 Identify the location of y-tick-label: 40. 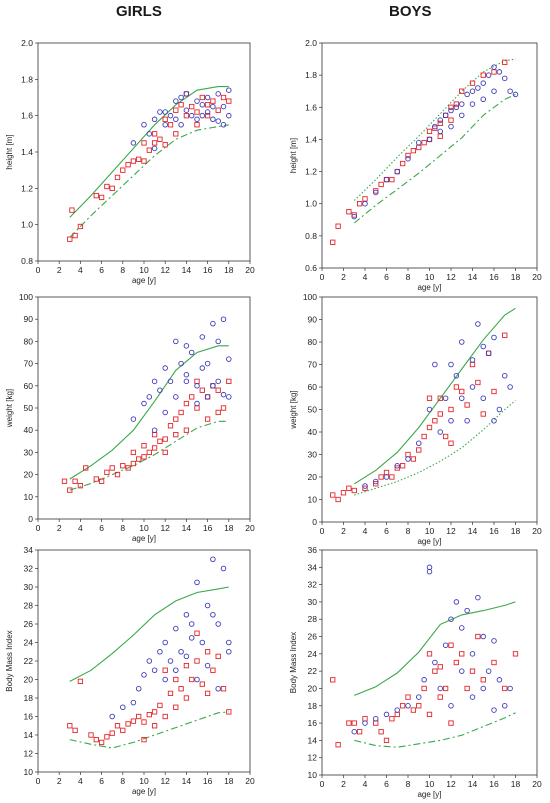
(313, 432).